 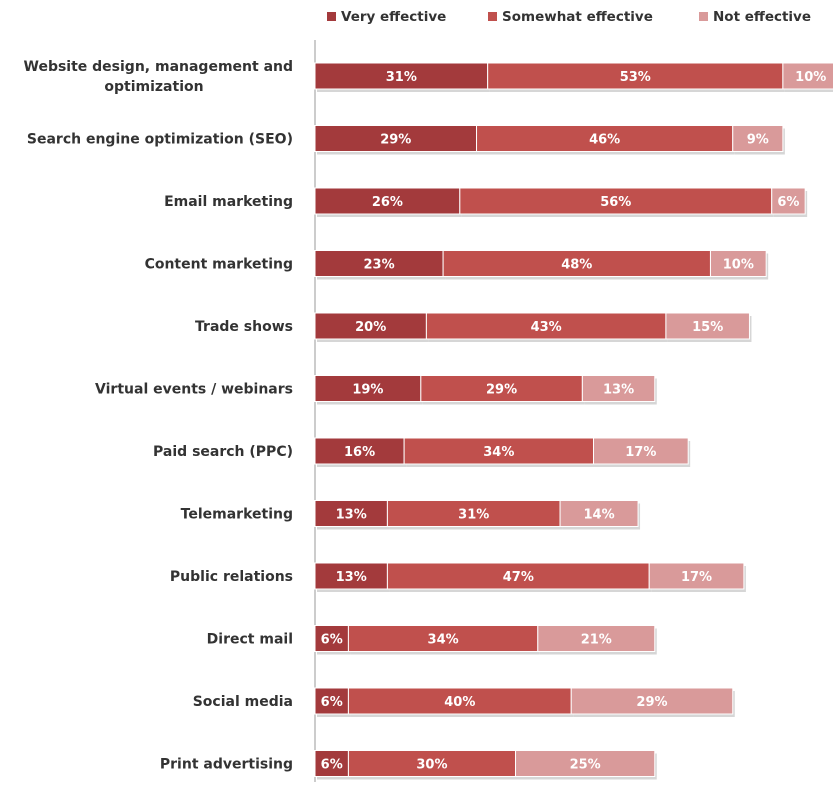 I want to click on bar-value-label: 20%, so click(x=370, y=327).